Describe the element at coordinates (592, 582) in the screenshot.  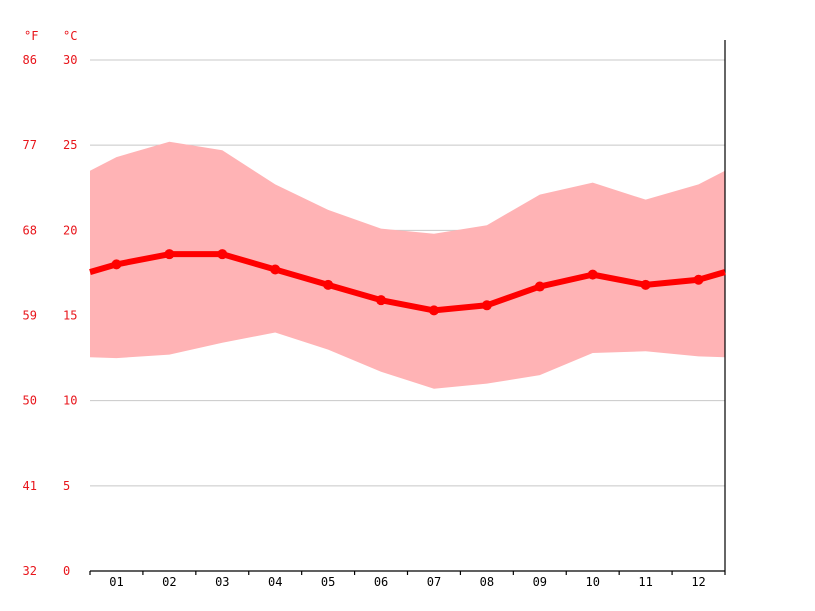
I see `x-tick-label-10: 10` at that location.